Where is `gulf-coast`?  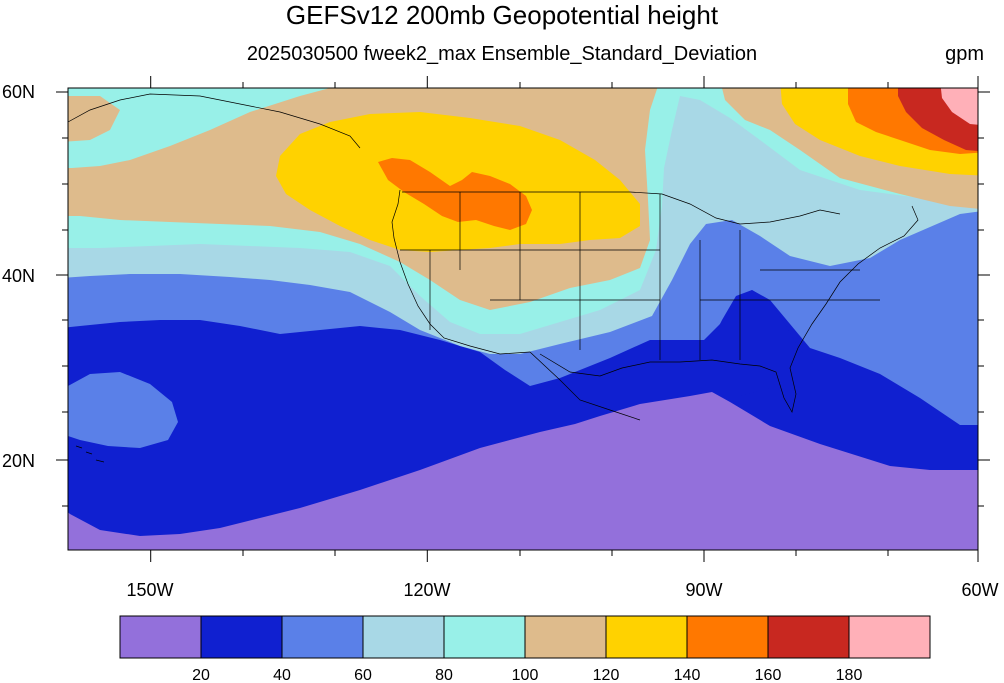 gulf-coast is located at coordinates (729, 309).